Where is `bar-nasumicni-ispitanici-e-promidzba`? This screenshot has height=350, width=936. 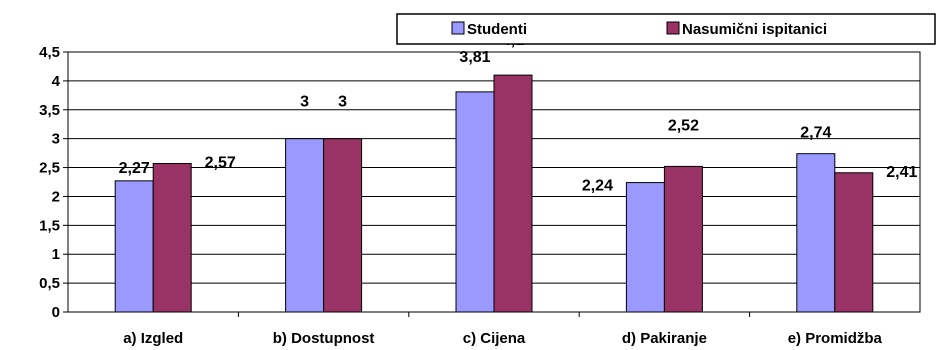
bar-nasumicni-ispitanici-e-promidzba is located at coordinates (854, 242).